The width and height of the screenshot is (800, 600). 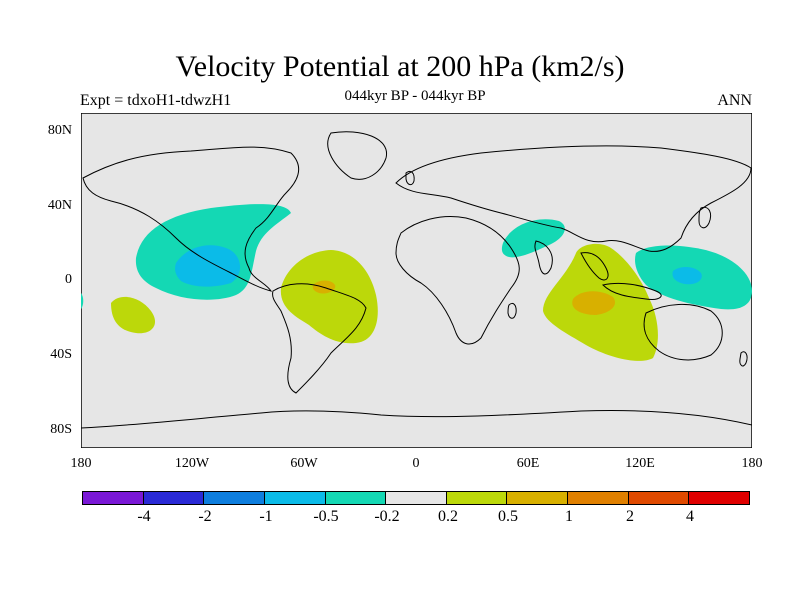 What do you see at coordinates (705, 217) in the screenshot?
I see `coast-japan` at bounding box center [705, 217].